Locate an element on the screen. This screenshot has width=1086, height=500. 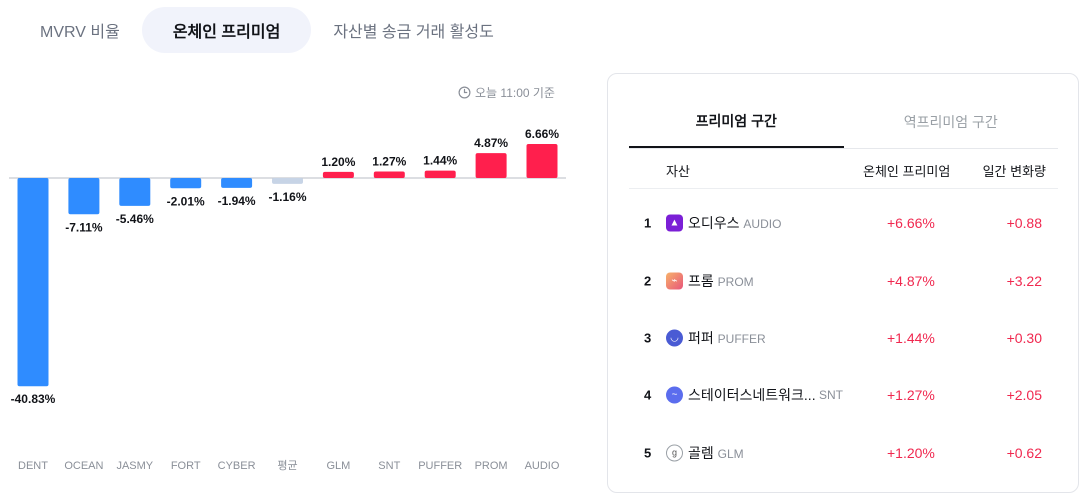
prom-icon: ⌁ is located at coordinates (674, 280).